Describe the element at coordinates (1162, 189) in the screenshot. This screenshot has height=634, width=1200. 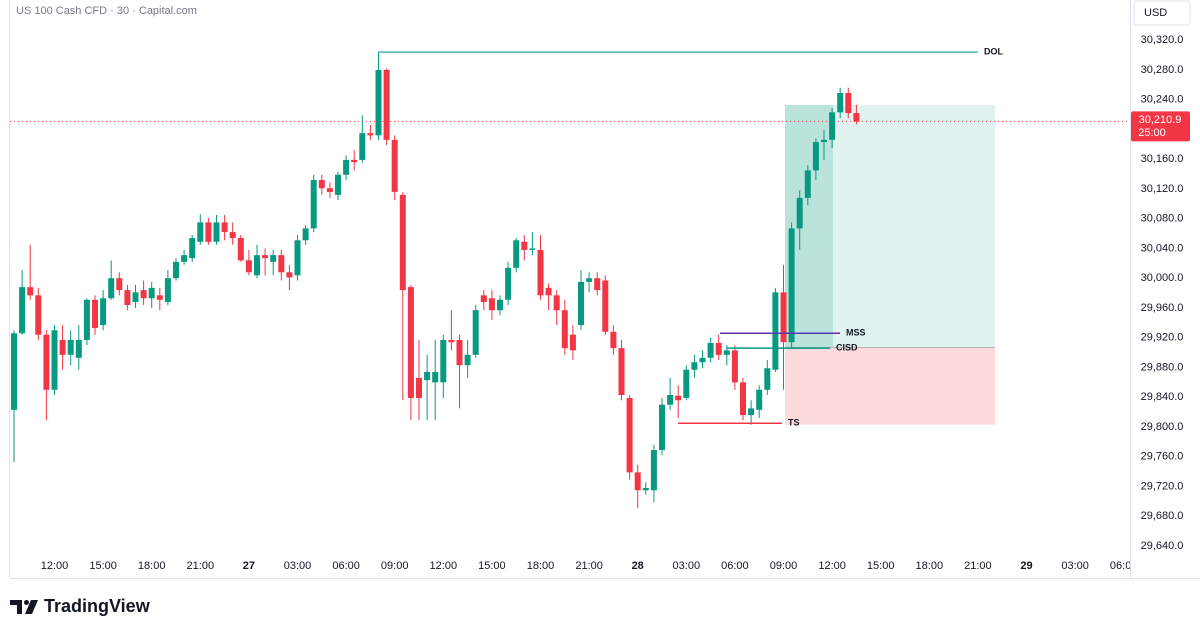
I see `y-tick-label: 30,120.0` at that location.